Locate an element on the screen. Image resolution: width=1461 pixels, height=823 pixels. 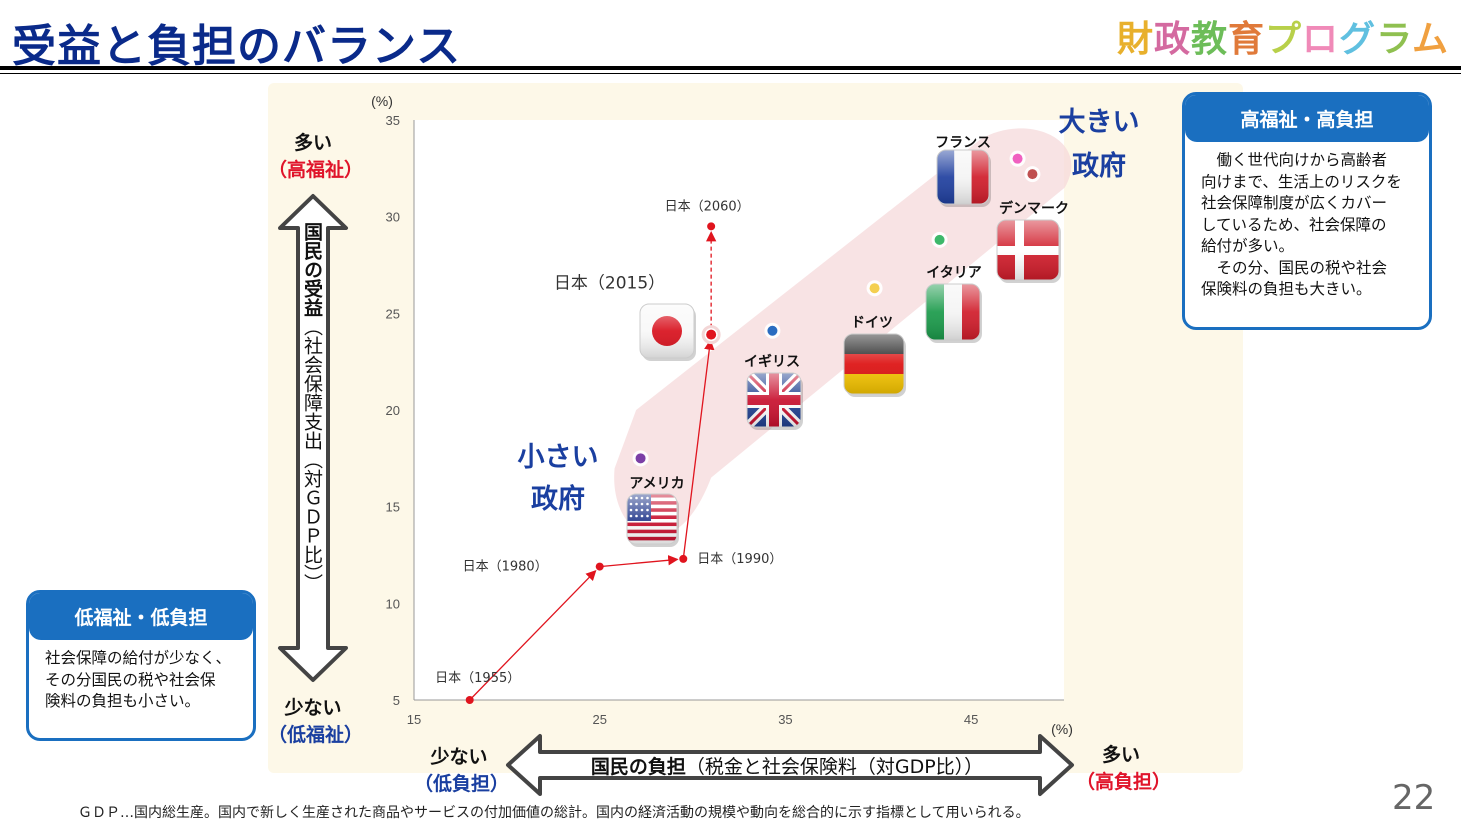
x-low-note: 少ない （低負担） is located at coordinates (462, 769).